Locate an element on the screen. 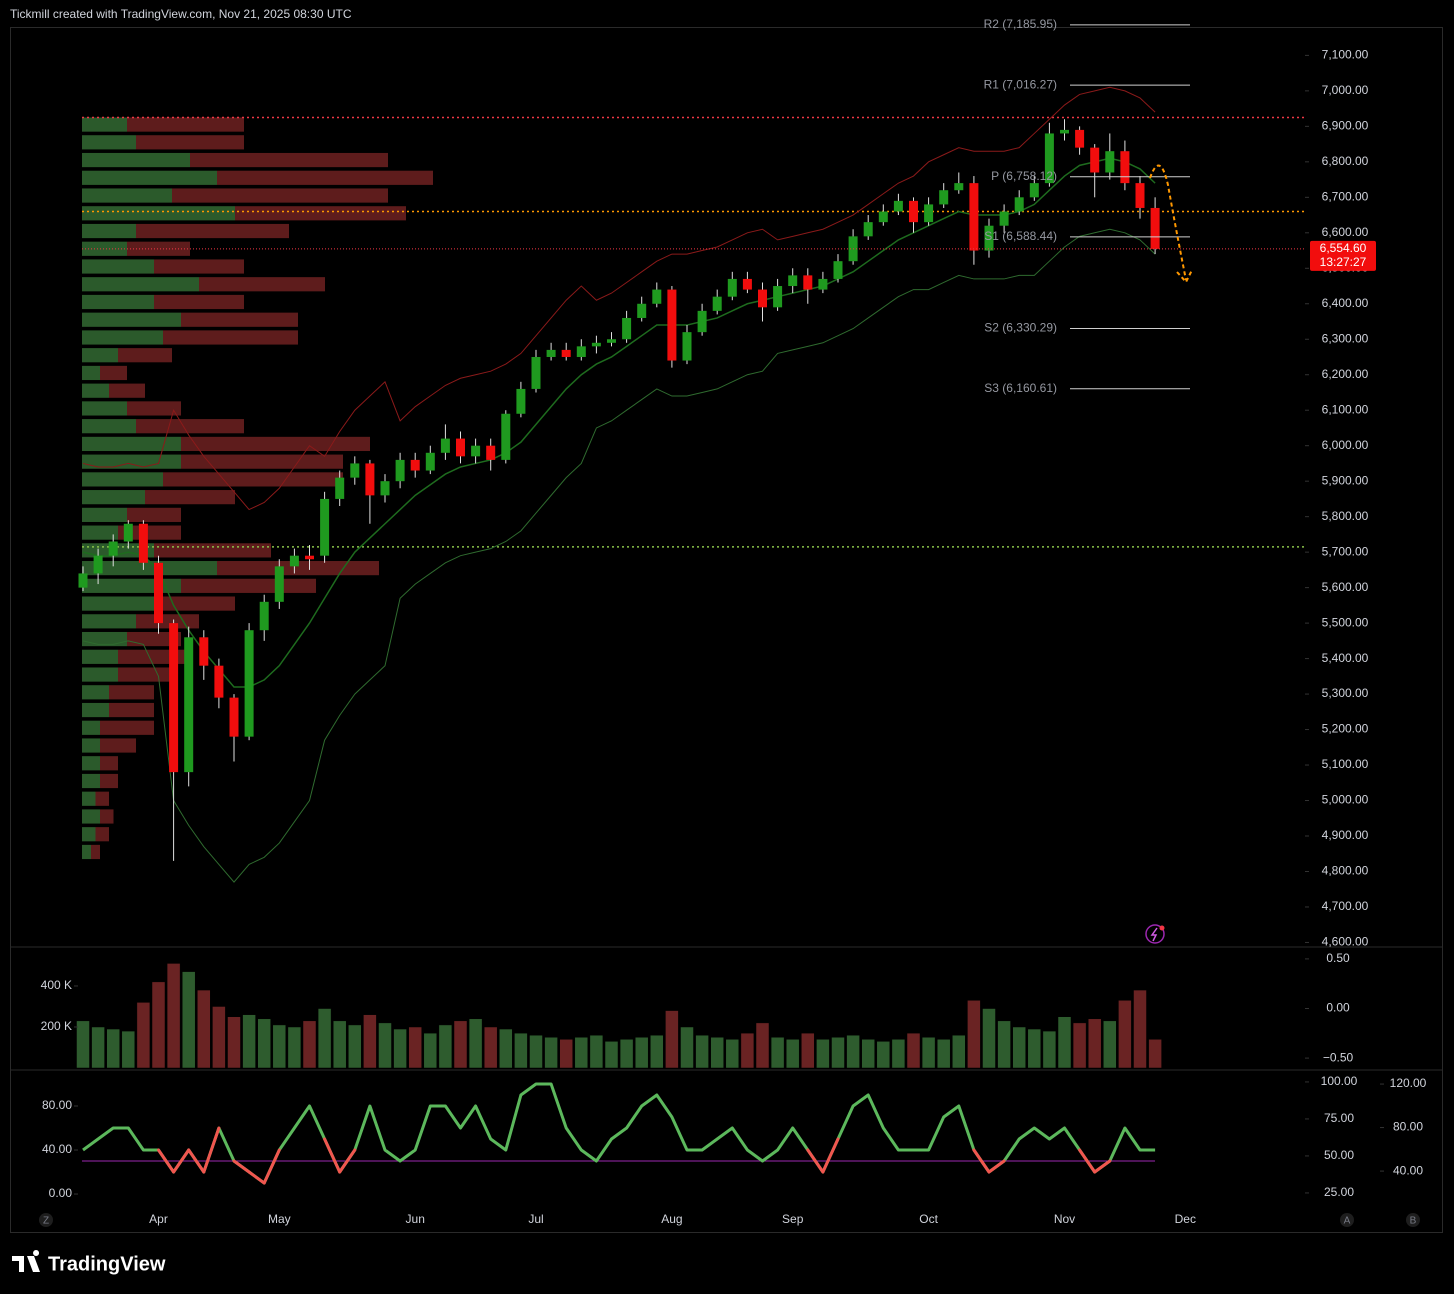 The height and width of the screenshot is (1294, 1454). y3-tick-label: 80.00 is located at coordinates (1408, 1127).